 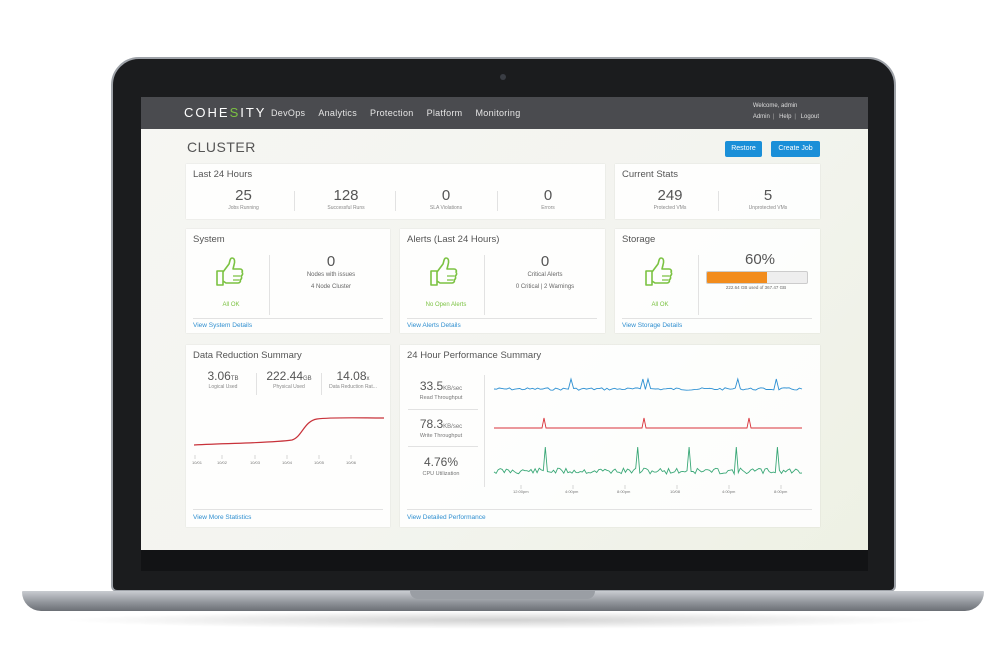 I want to click on stat-label: Protected VMs, so click(x=670, y=208).